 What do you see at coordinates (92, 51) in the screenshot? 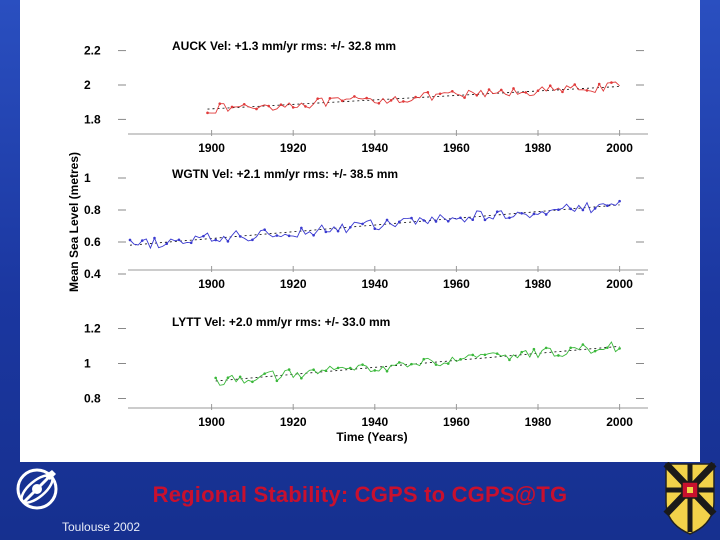
I see `y-tick-label: 2.2` at bounding box center [92, 51].